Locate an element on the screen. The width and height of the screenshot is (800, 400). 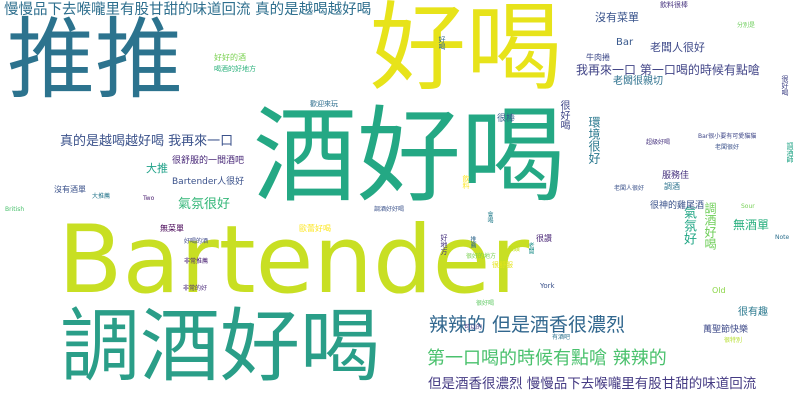
cloud-word-welcome: 歡迎來玩 is located at coordinates (324, 104).